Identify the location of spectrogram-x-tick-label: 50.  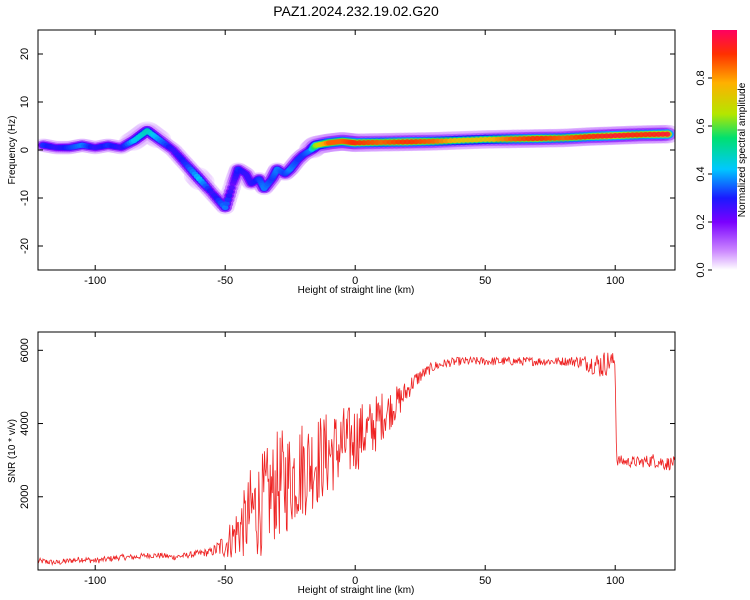
(485, 281).